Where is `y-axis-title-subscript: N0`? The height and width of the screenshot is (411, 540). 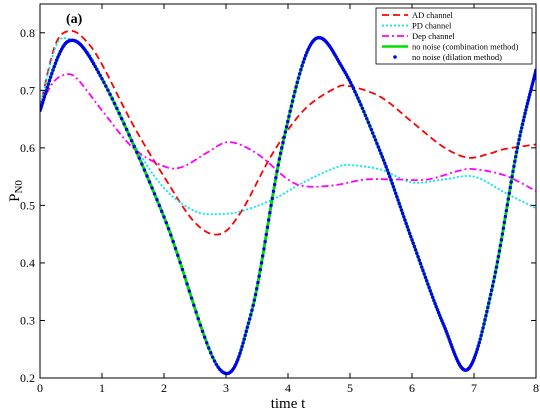 y-axis-title-subscript: N0 is located at coordinates (19, 187).